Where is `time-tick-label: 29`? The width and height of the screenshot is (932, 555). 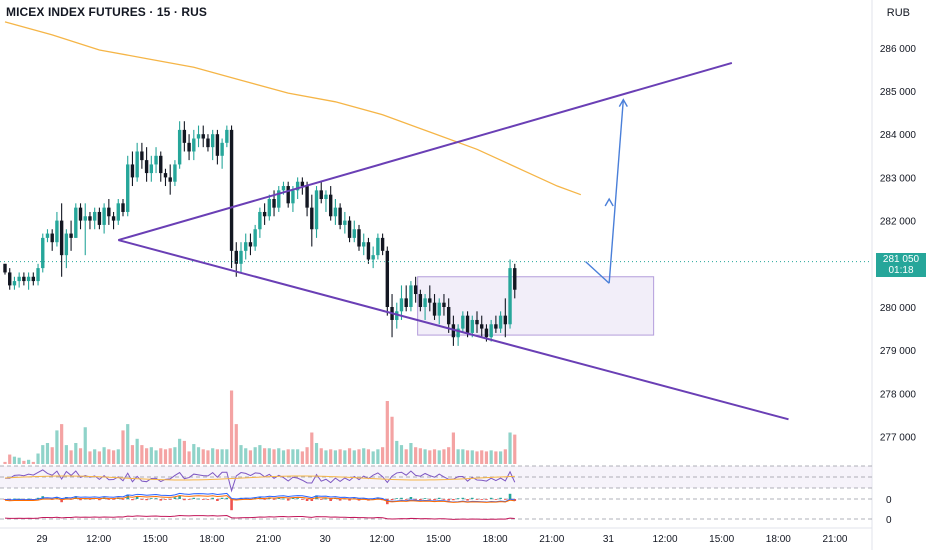
time-tick-label: 29 is located at coordinates (42, 539).